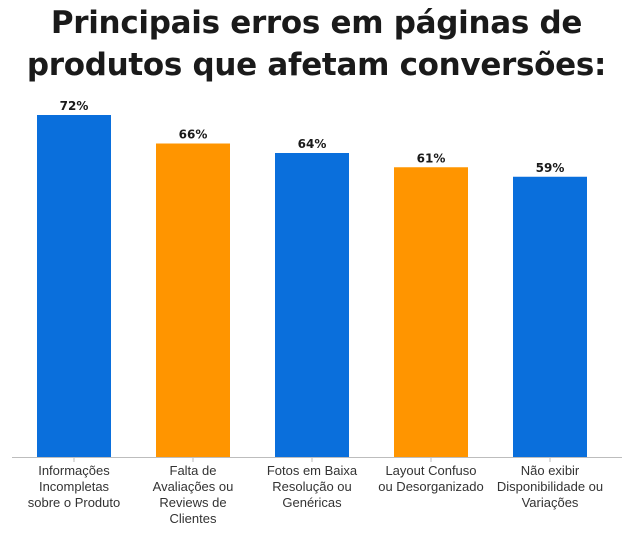  Describe the element at coordinates (550, 168) in the screenshot. I see `data-label-5: 59%` at that location.